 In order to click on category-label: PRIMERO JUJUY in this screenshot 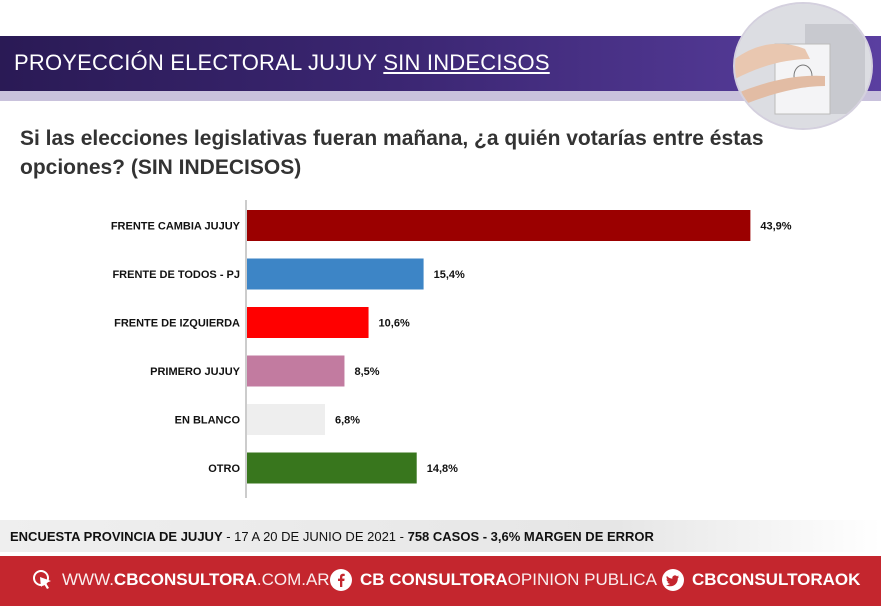, I will do `click(195, 372)`.